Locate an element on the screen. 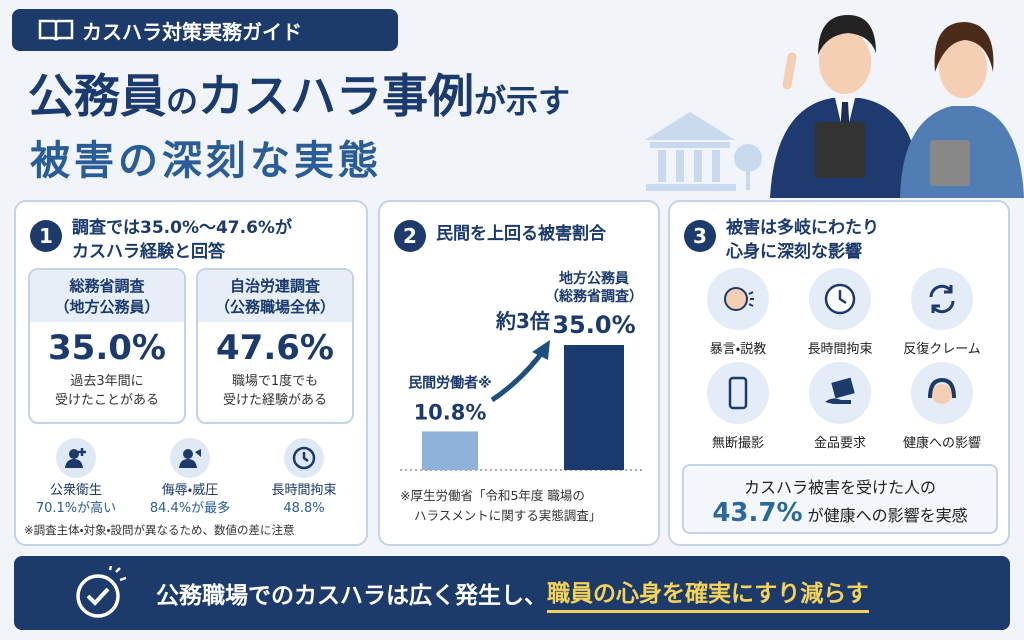 The height and width of the screenshot is (640, 1024). subtitle: 被害の深刻な実態 is located at coordinates (206, 161).